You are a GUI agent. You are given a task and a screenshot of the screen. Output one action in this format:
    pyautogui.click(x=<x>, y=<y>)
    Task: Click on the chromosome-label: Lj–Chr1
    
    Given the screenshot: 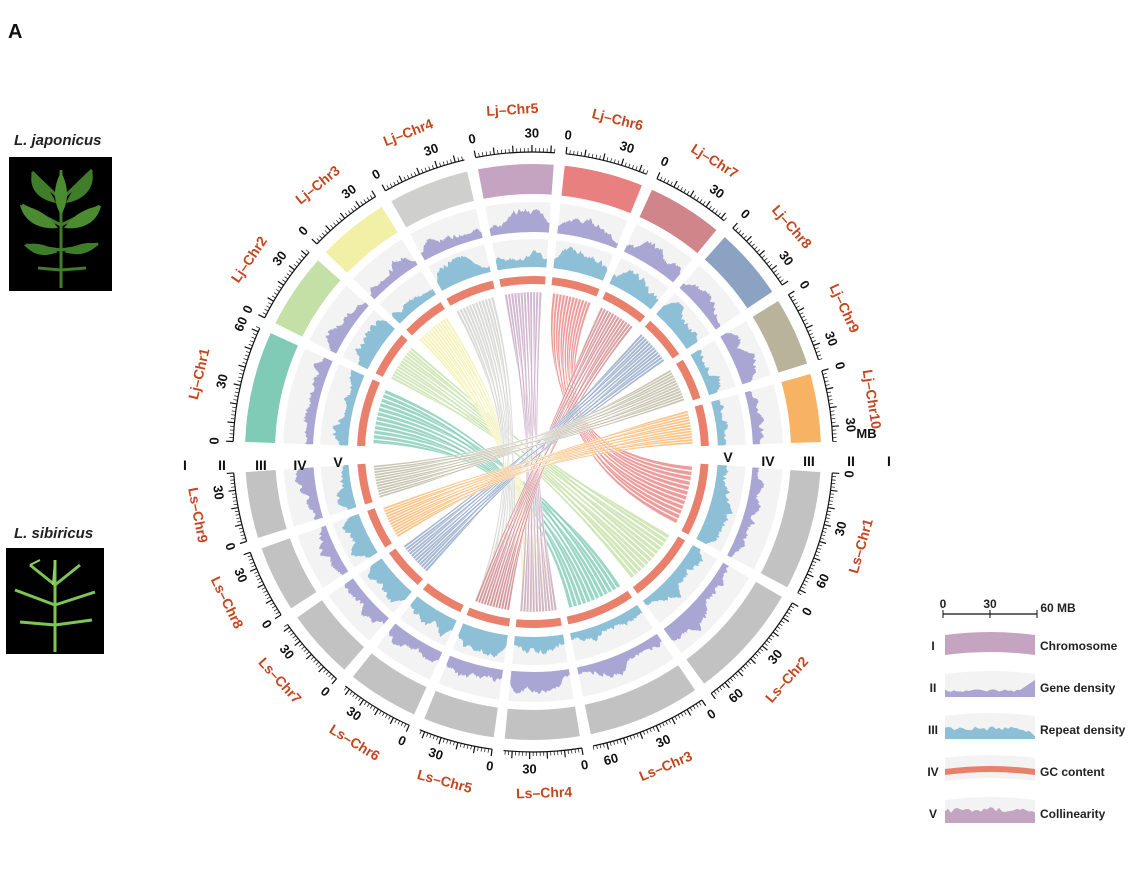 What is the action you would take?
    pyautogui.click(x=199, y=373)
    